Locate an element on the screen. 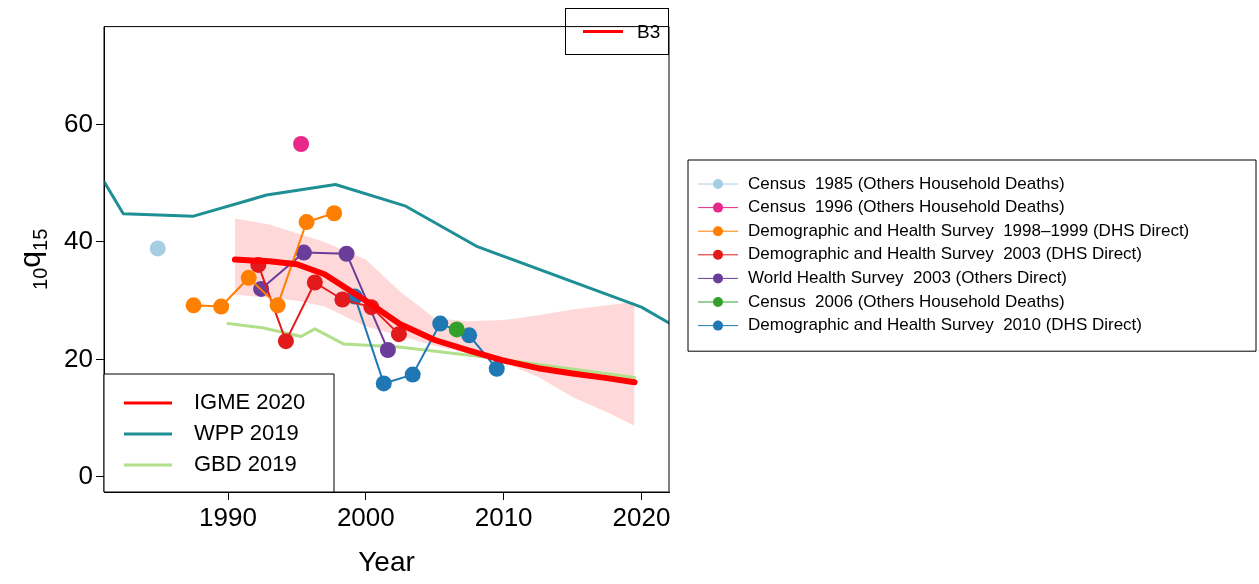 This screenshot has height=584, width=1259. legend-label: Demographic and Health Survey 2010 (DHS Direct) is located at coordinates (945, 325).